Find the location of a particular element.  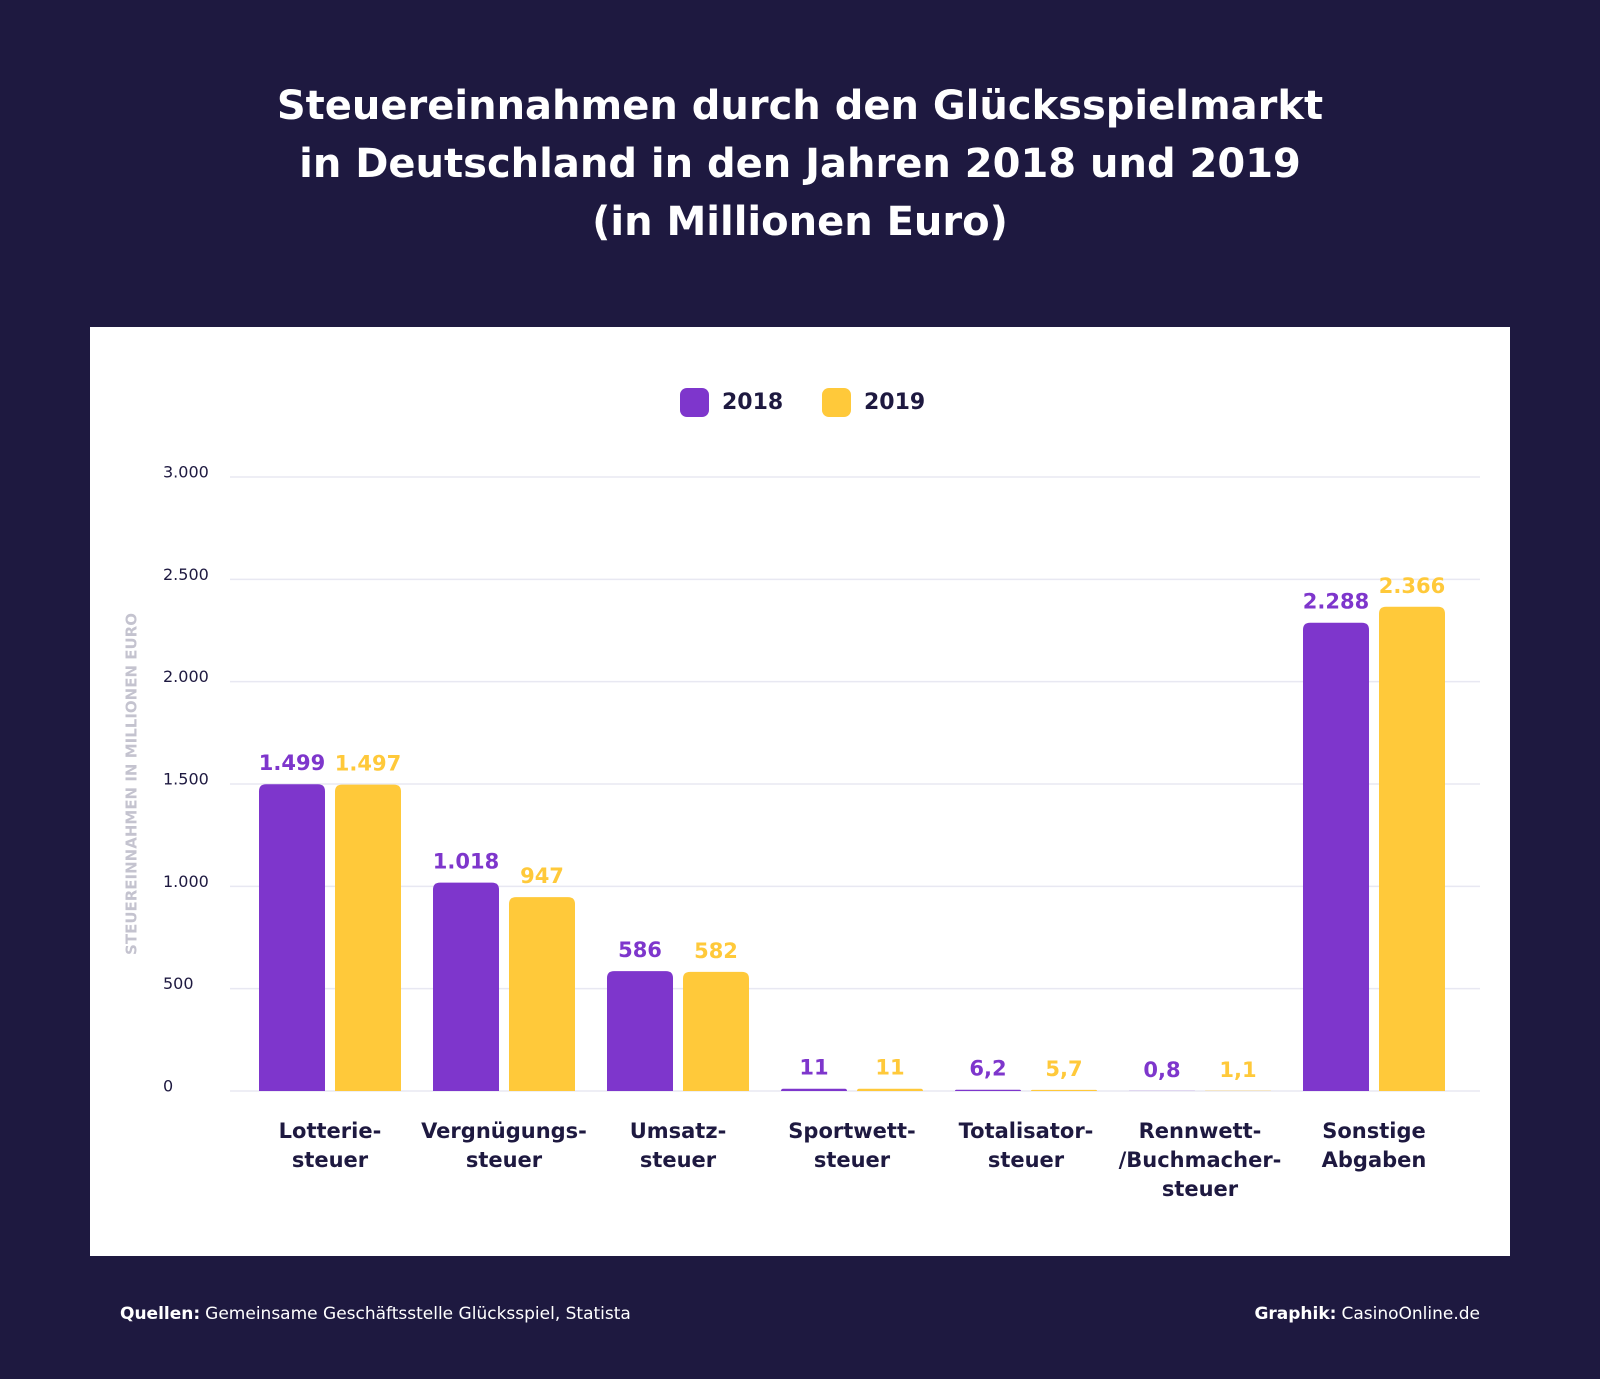

y-tick-label: 3.000 is located at coordinates (186, 472).